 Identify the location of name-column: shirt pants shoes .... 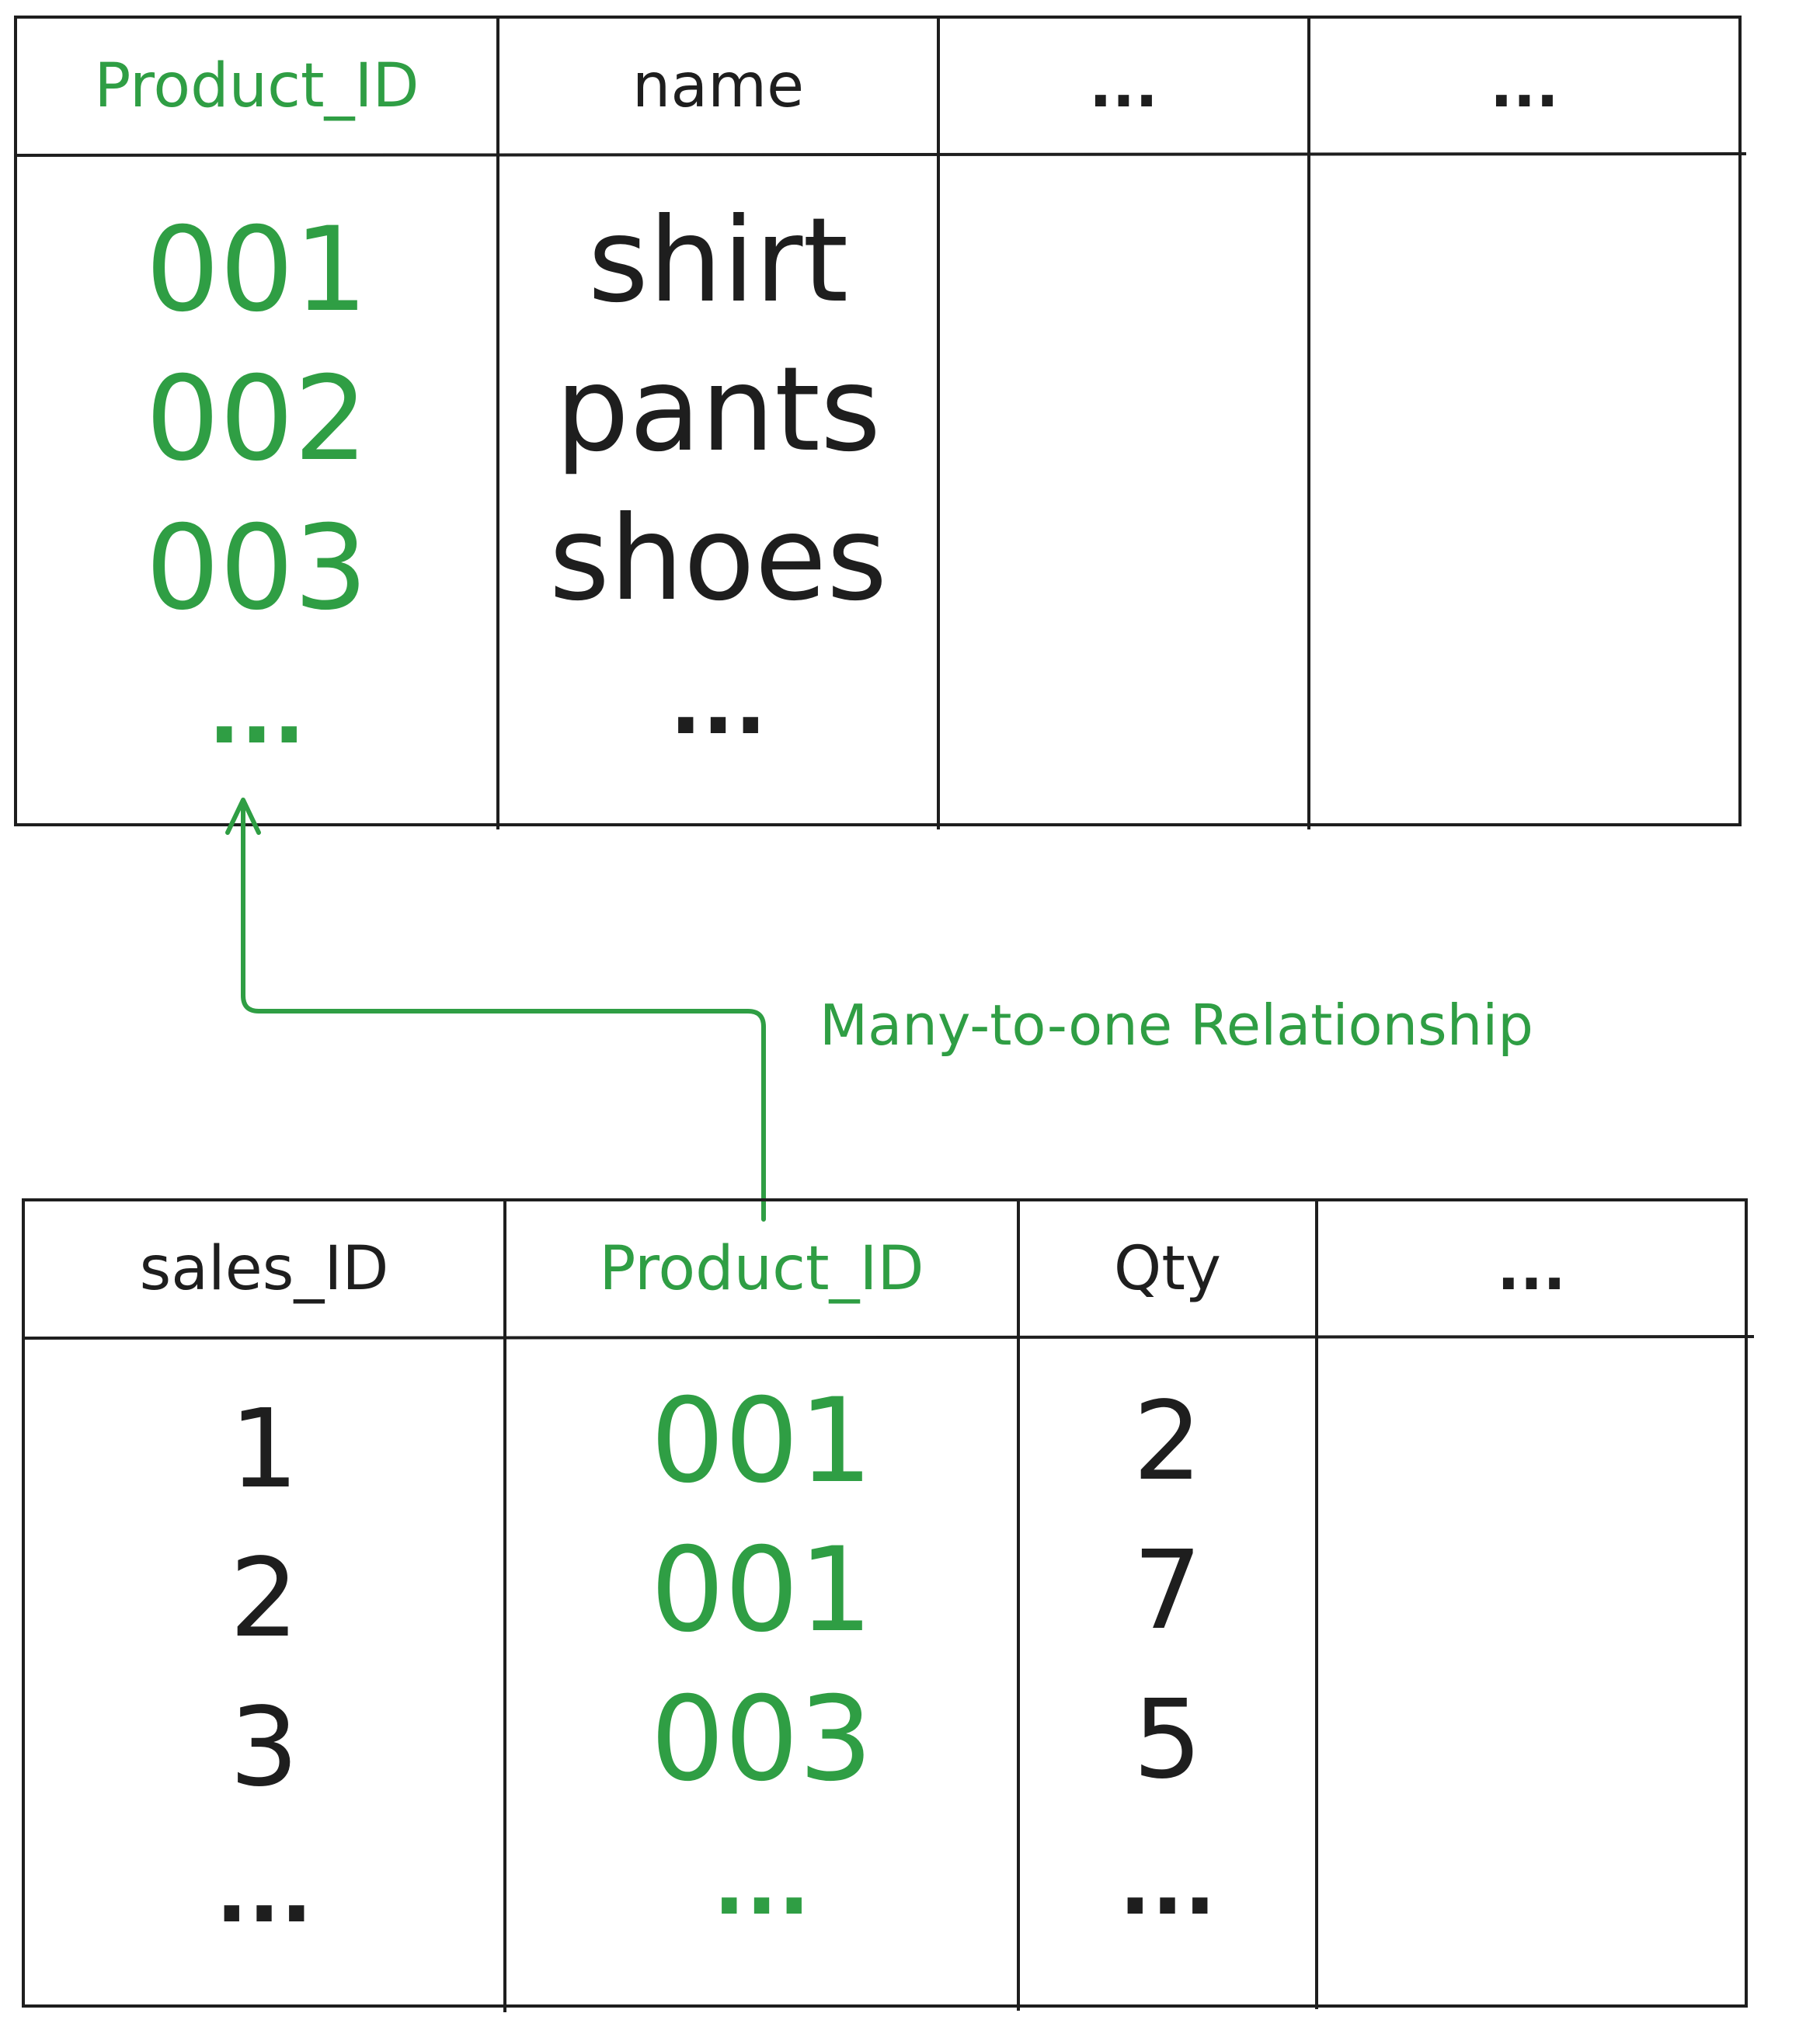
(718, 480).